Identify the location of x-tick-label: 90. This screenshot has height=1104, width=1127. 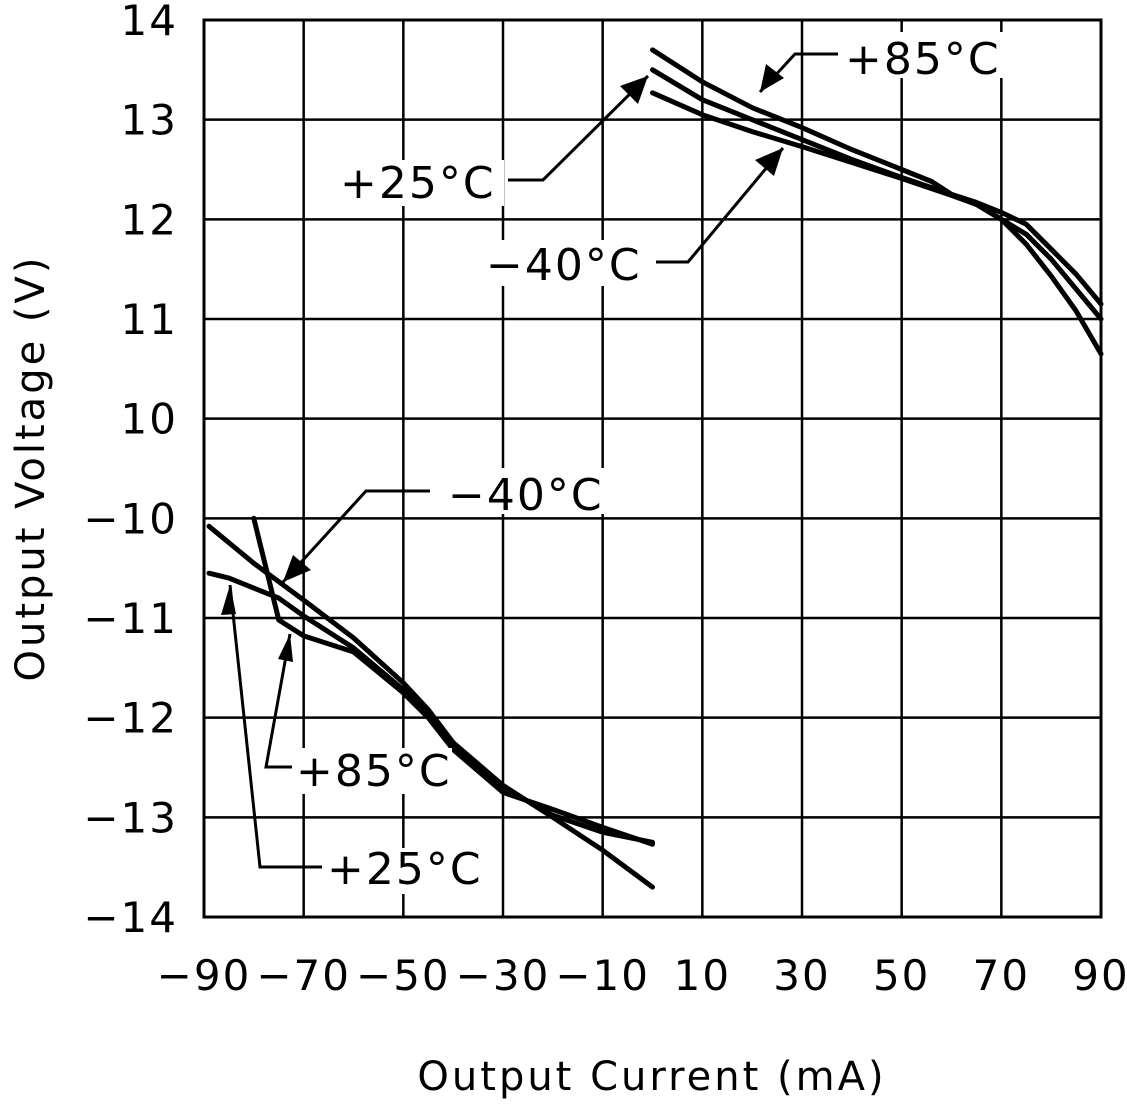
(1099, 975).